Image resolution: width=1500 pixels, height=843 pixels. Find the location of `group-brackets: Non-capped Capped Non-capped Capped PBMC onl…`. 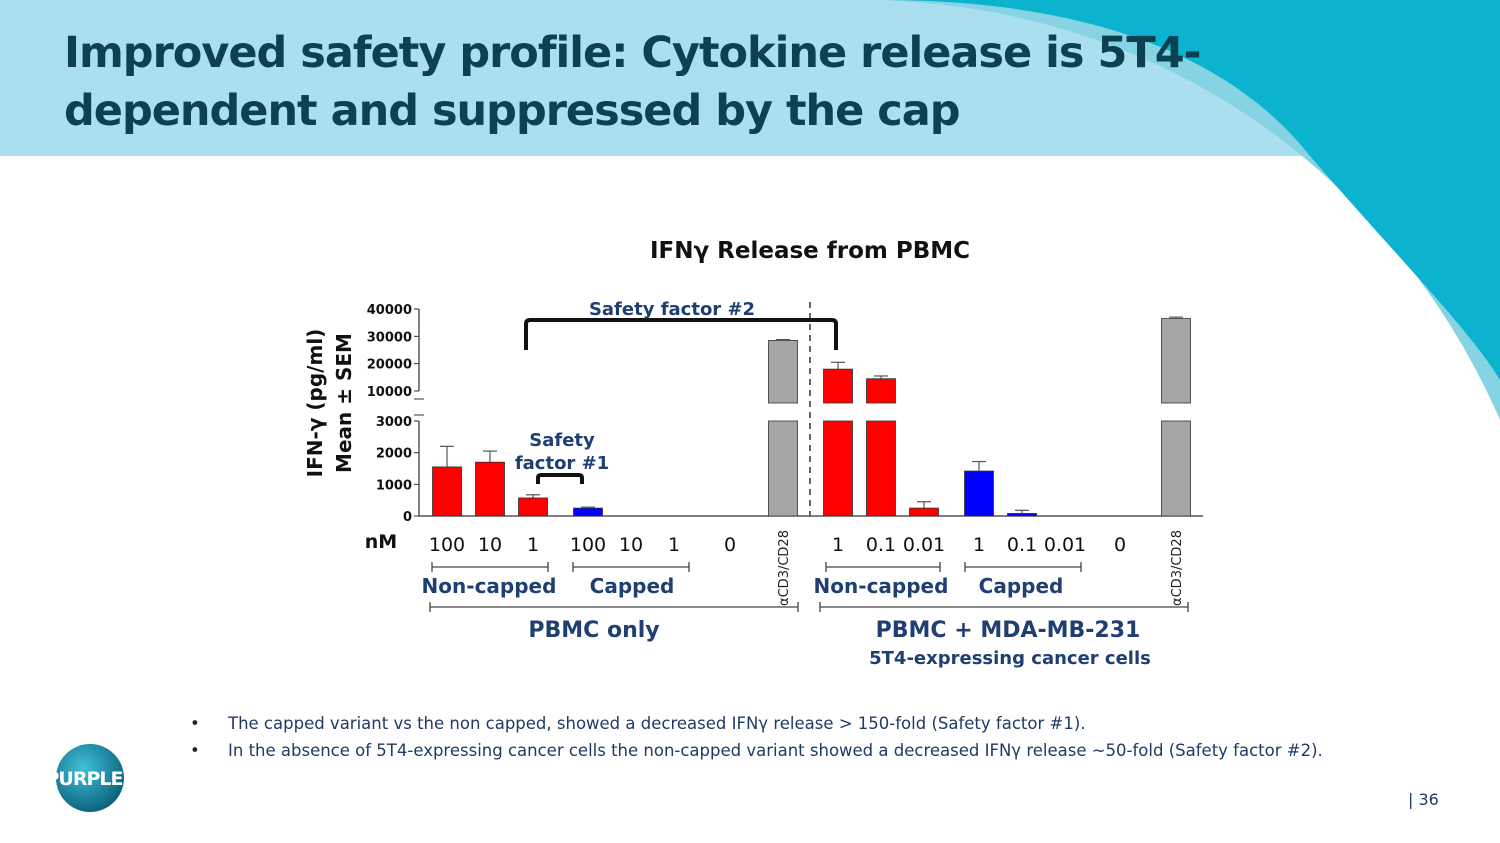

group-brackets: Non-capped Capped Non-capped Capped PBMC onl… is located at coordinates (805, 615).